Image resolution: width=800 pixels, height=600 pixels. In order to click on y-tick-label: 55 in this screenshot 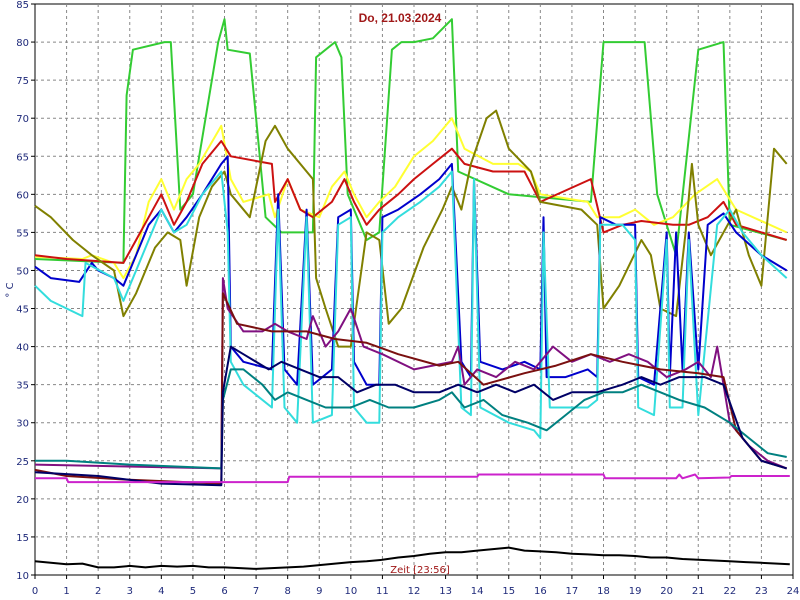, I will do `click(22, 233)`.